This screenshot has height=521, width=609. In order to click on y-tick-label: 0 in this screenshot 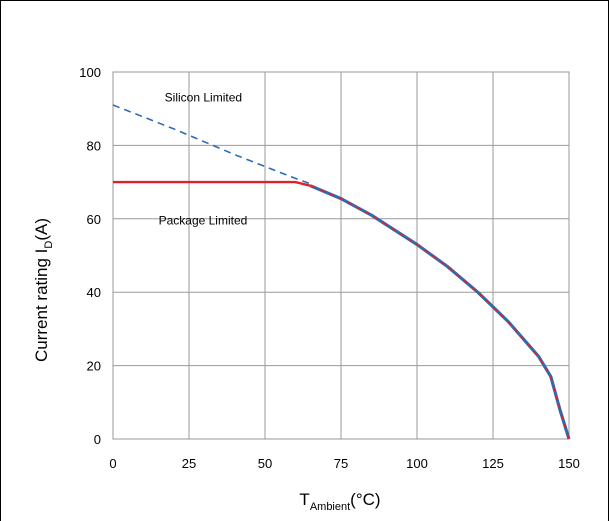, I will do `click(97, 439)`.